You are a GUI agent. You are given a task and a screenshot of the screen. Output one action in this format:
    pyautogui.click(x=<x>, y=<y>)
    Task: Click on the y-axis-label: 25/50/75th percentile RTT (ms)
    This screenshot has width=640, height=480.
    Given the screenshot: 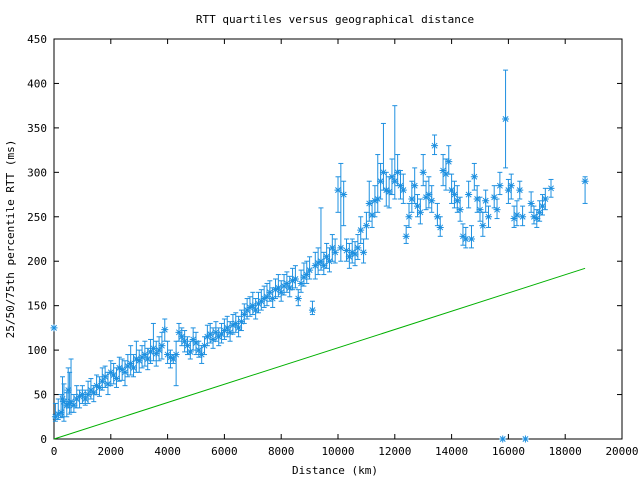 What is the action you would take?
    pyautogui.click(x=10, y=239)
    